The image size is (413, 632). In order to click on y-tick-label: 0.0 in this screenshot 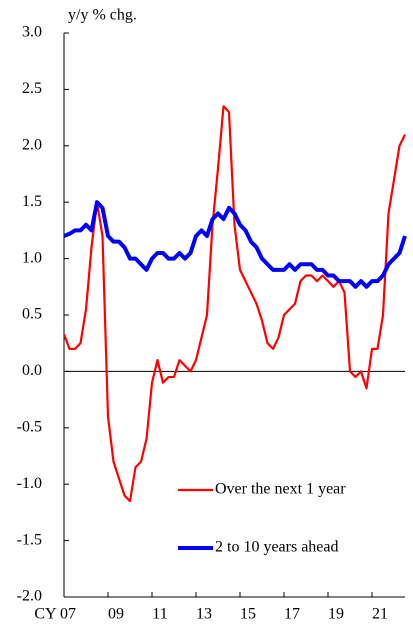, I will do `click(32, 370)`.